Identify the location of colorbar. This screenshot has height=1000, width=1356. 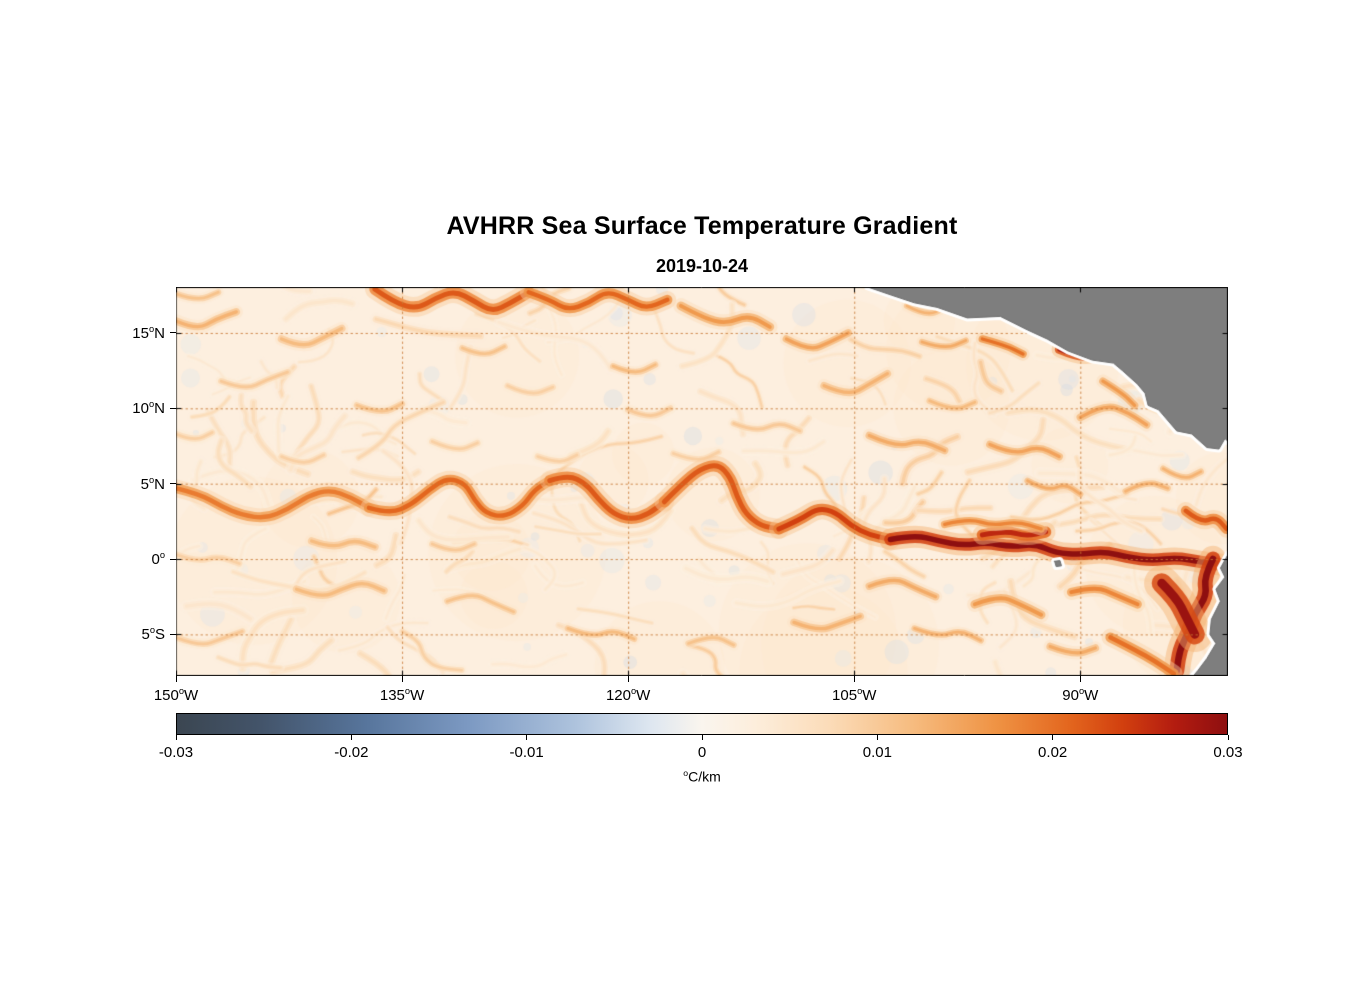
(702, 724).